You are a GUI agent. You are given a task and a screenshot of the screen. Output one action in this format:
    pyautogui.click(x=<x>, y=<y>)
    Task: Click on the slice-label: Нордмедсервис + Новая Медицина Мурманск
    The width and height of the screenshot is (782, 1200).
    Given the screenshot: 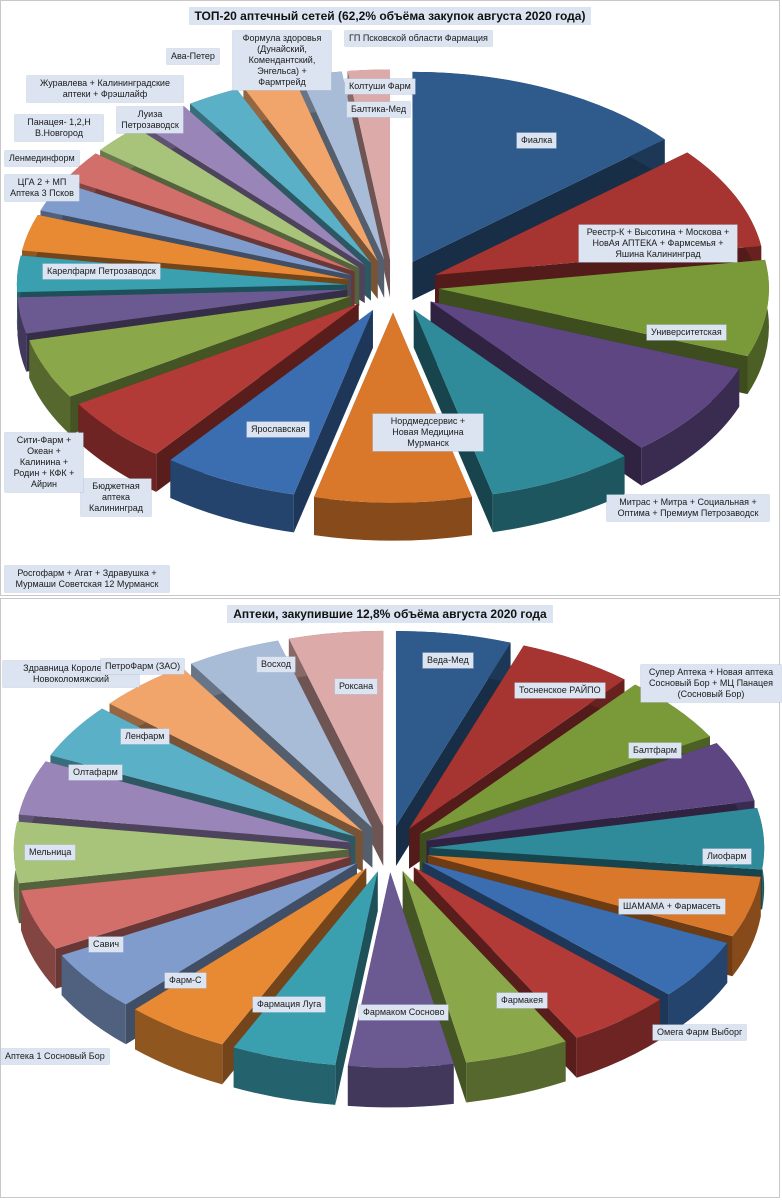 What is the action you would take?
    pyautogui.click(x=428, y=432)
    